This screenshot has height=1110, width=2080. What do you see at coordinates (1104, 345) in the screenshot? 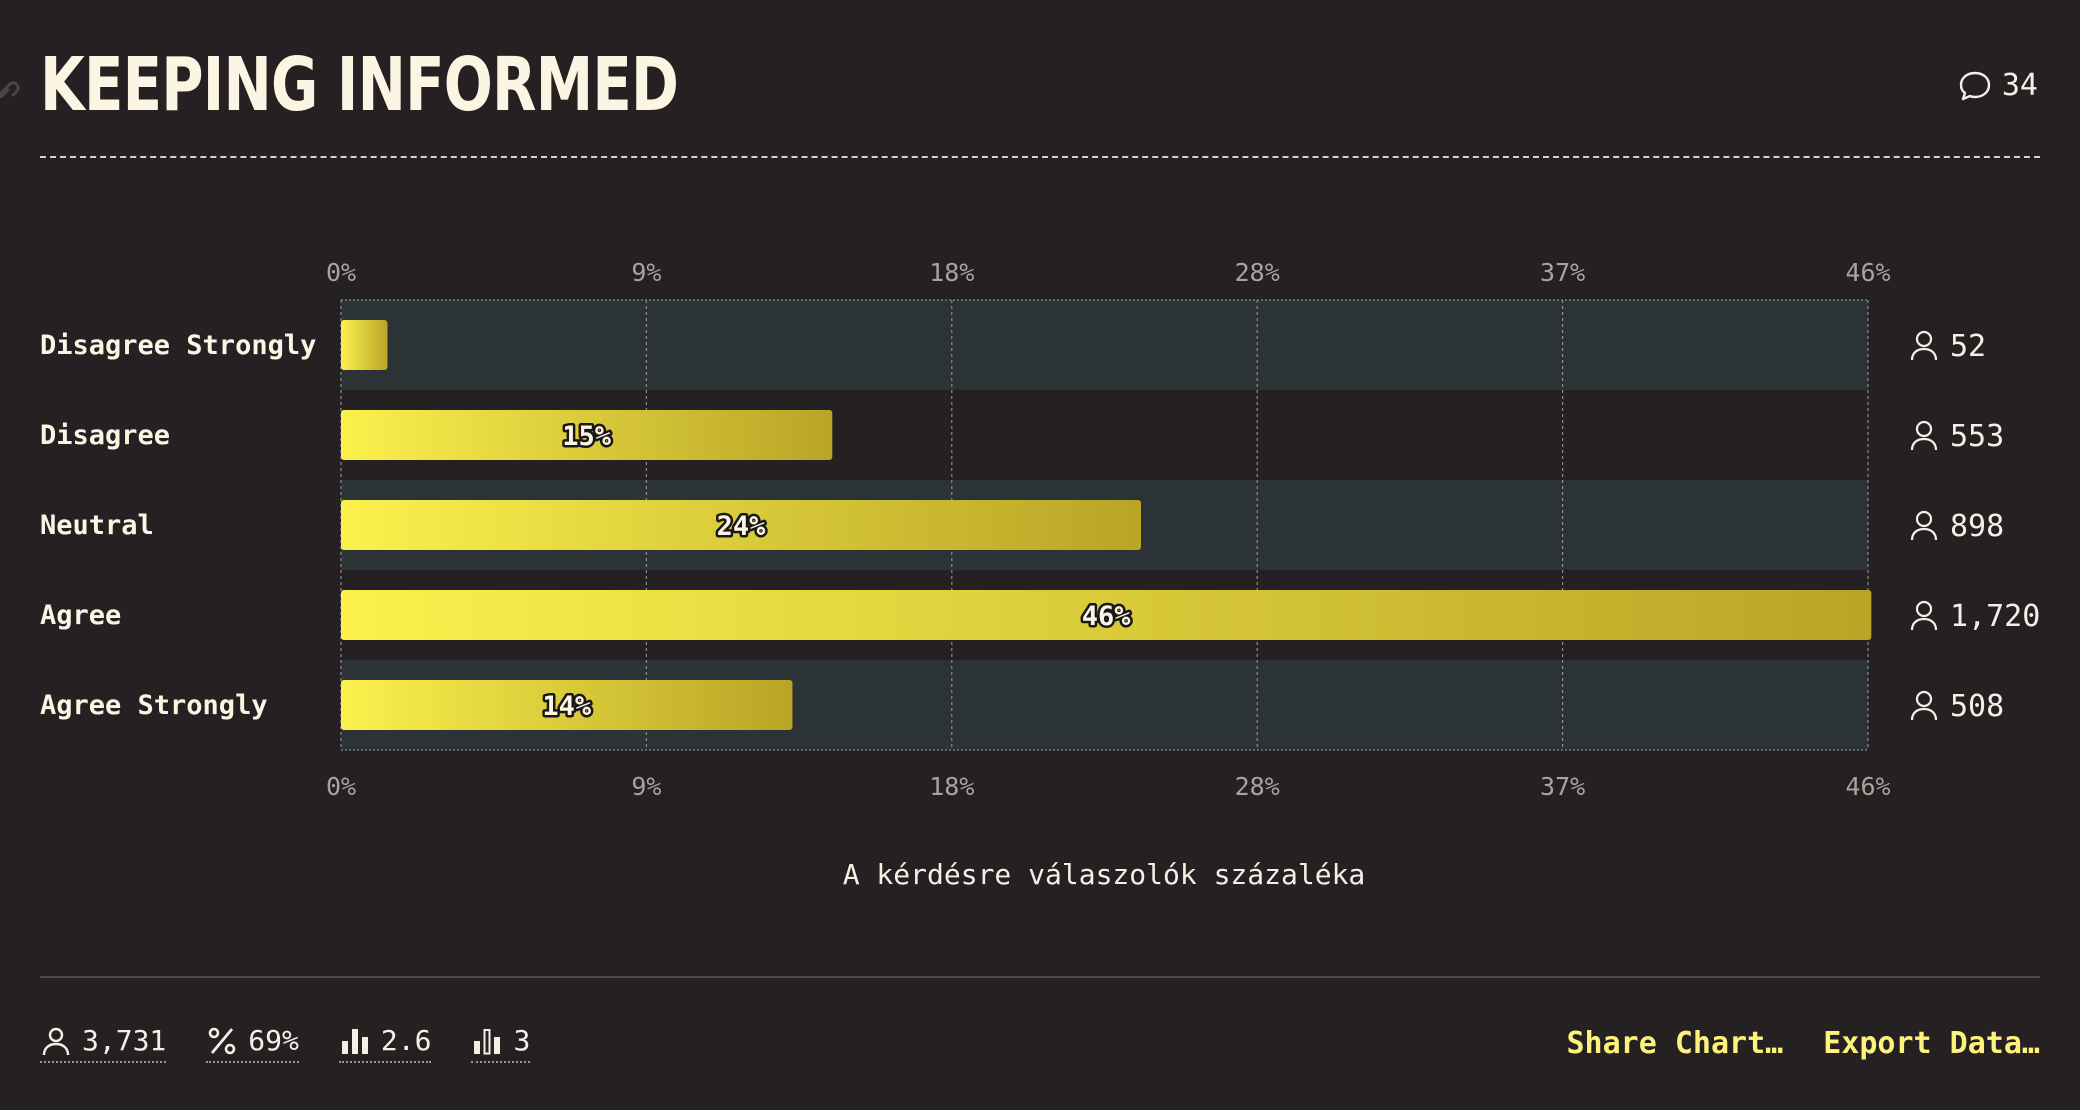
I see `row-band` at bounding box center [1104, 345].